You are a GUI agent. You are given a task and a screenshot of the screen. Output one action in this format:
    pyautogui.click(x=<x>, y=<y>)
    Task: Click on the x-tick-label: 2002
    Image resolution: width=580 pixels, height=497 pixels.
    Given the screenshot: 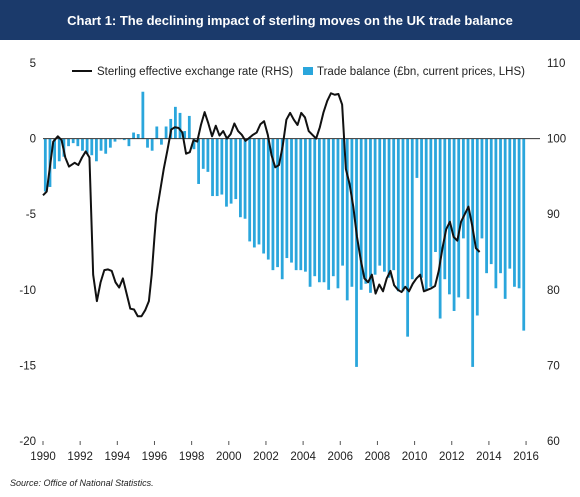 What is the action you would take?
    pyautogui.click(x=266, y=457)
    